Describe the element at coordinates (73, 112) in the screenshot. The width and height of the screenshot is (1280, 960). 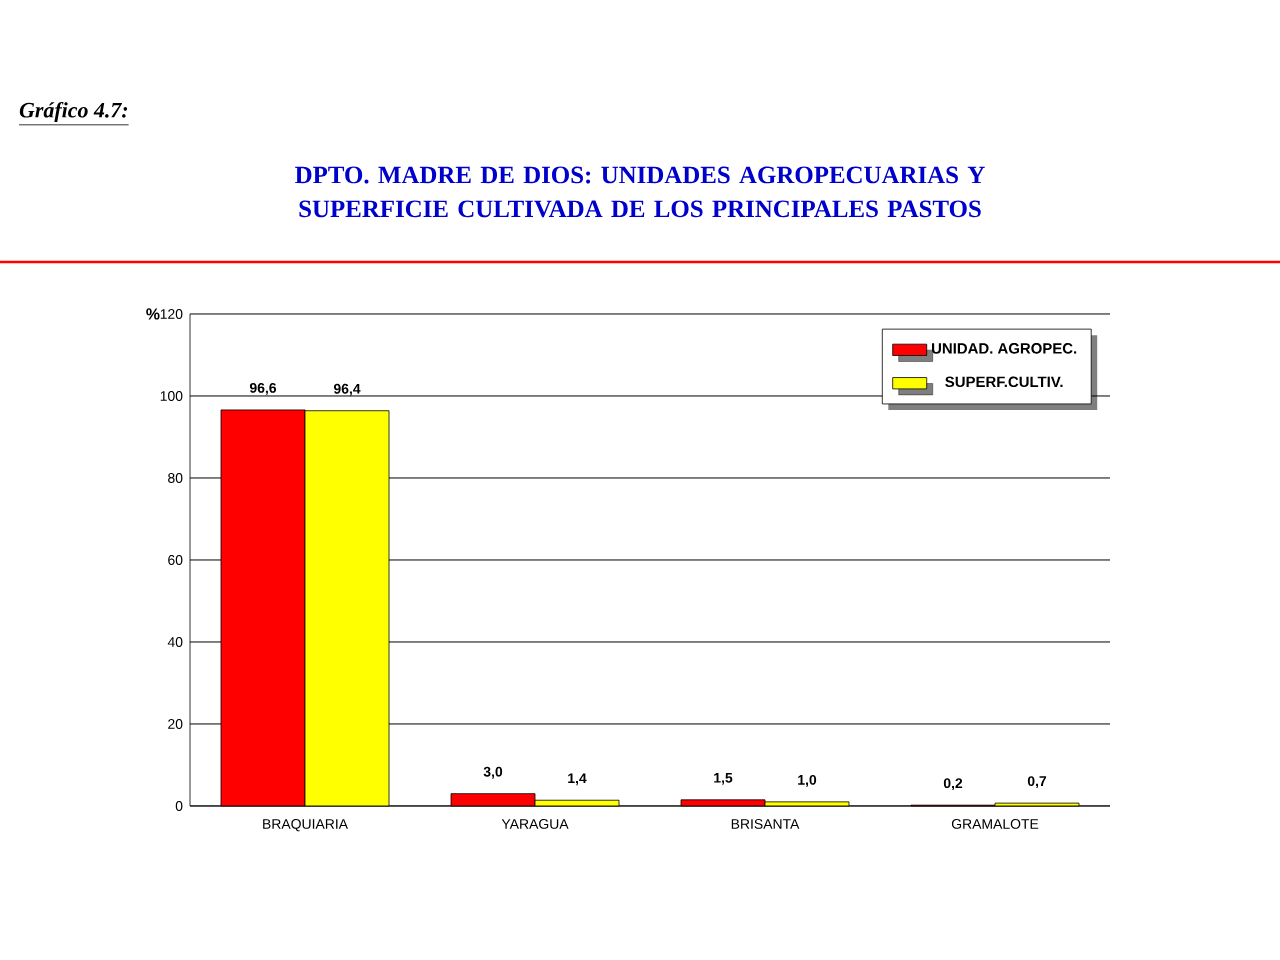
I see `text: Gráfico 4.7:` at that location.